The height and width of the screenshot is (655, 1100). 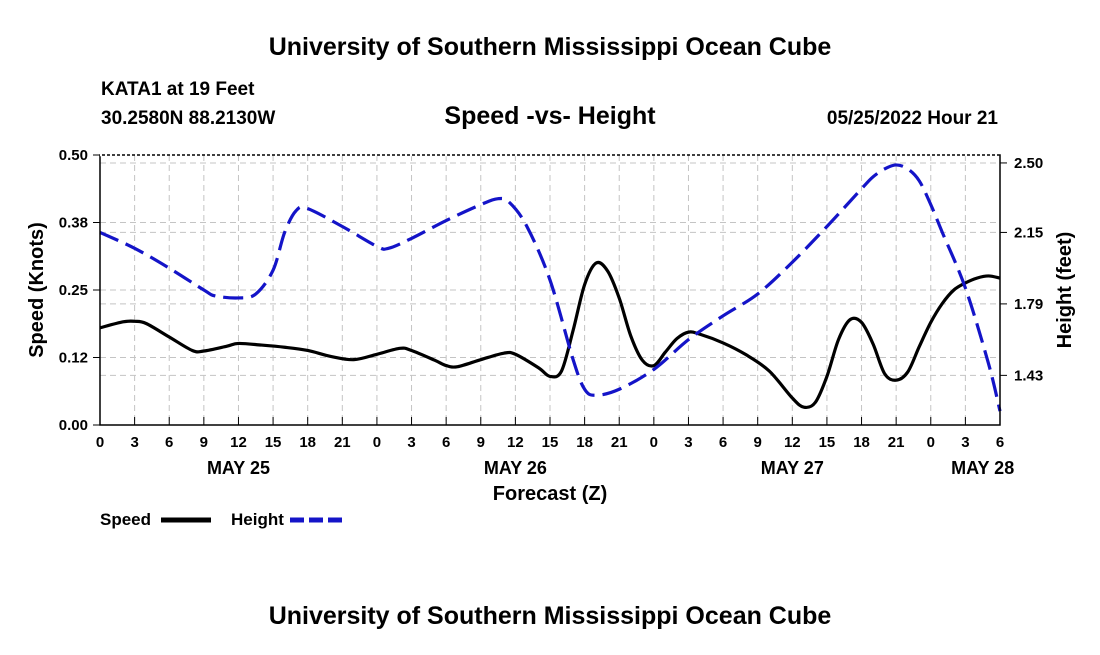 What do you see at coordinates (73, 155) in the screenshot?
I see `y-left-tick-label: 0.50` at bounding box center [73, 155].